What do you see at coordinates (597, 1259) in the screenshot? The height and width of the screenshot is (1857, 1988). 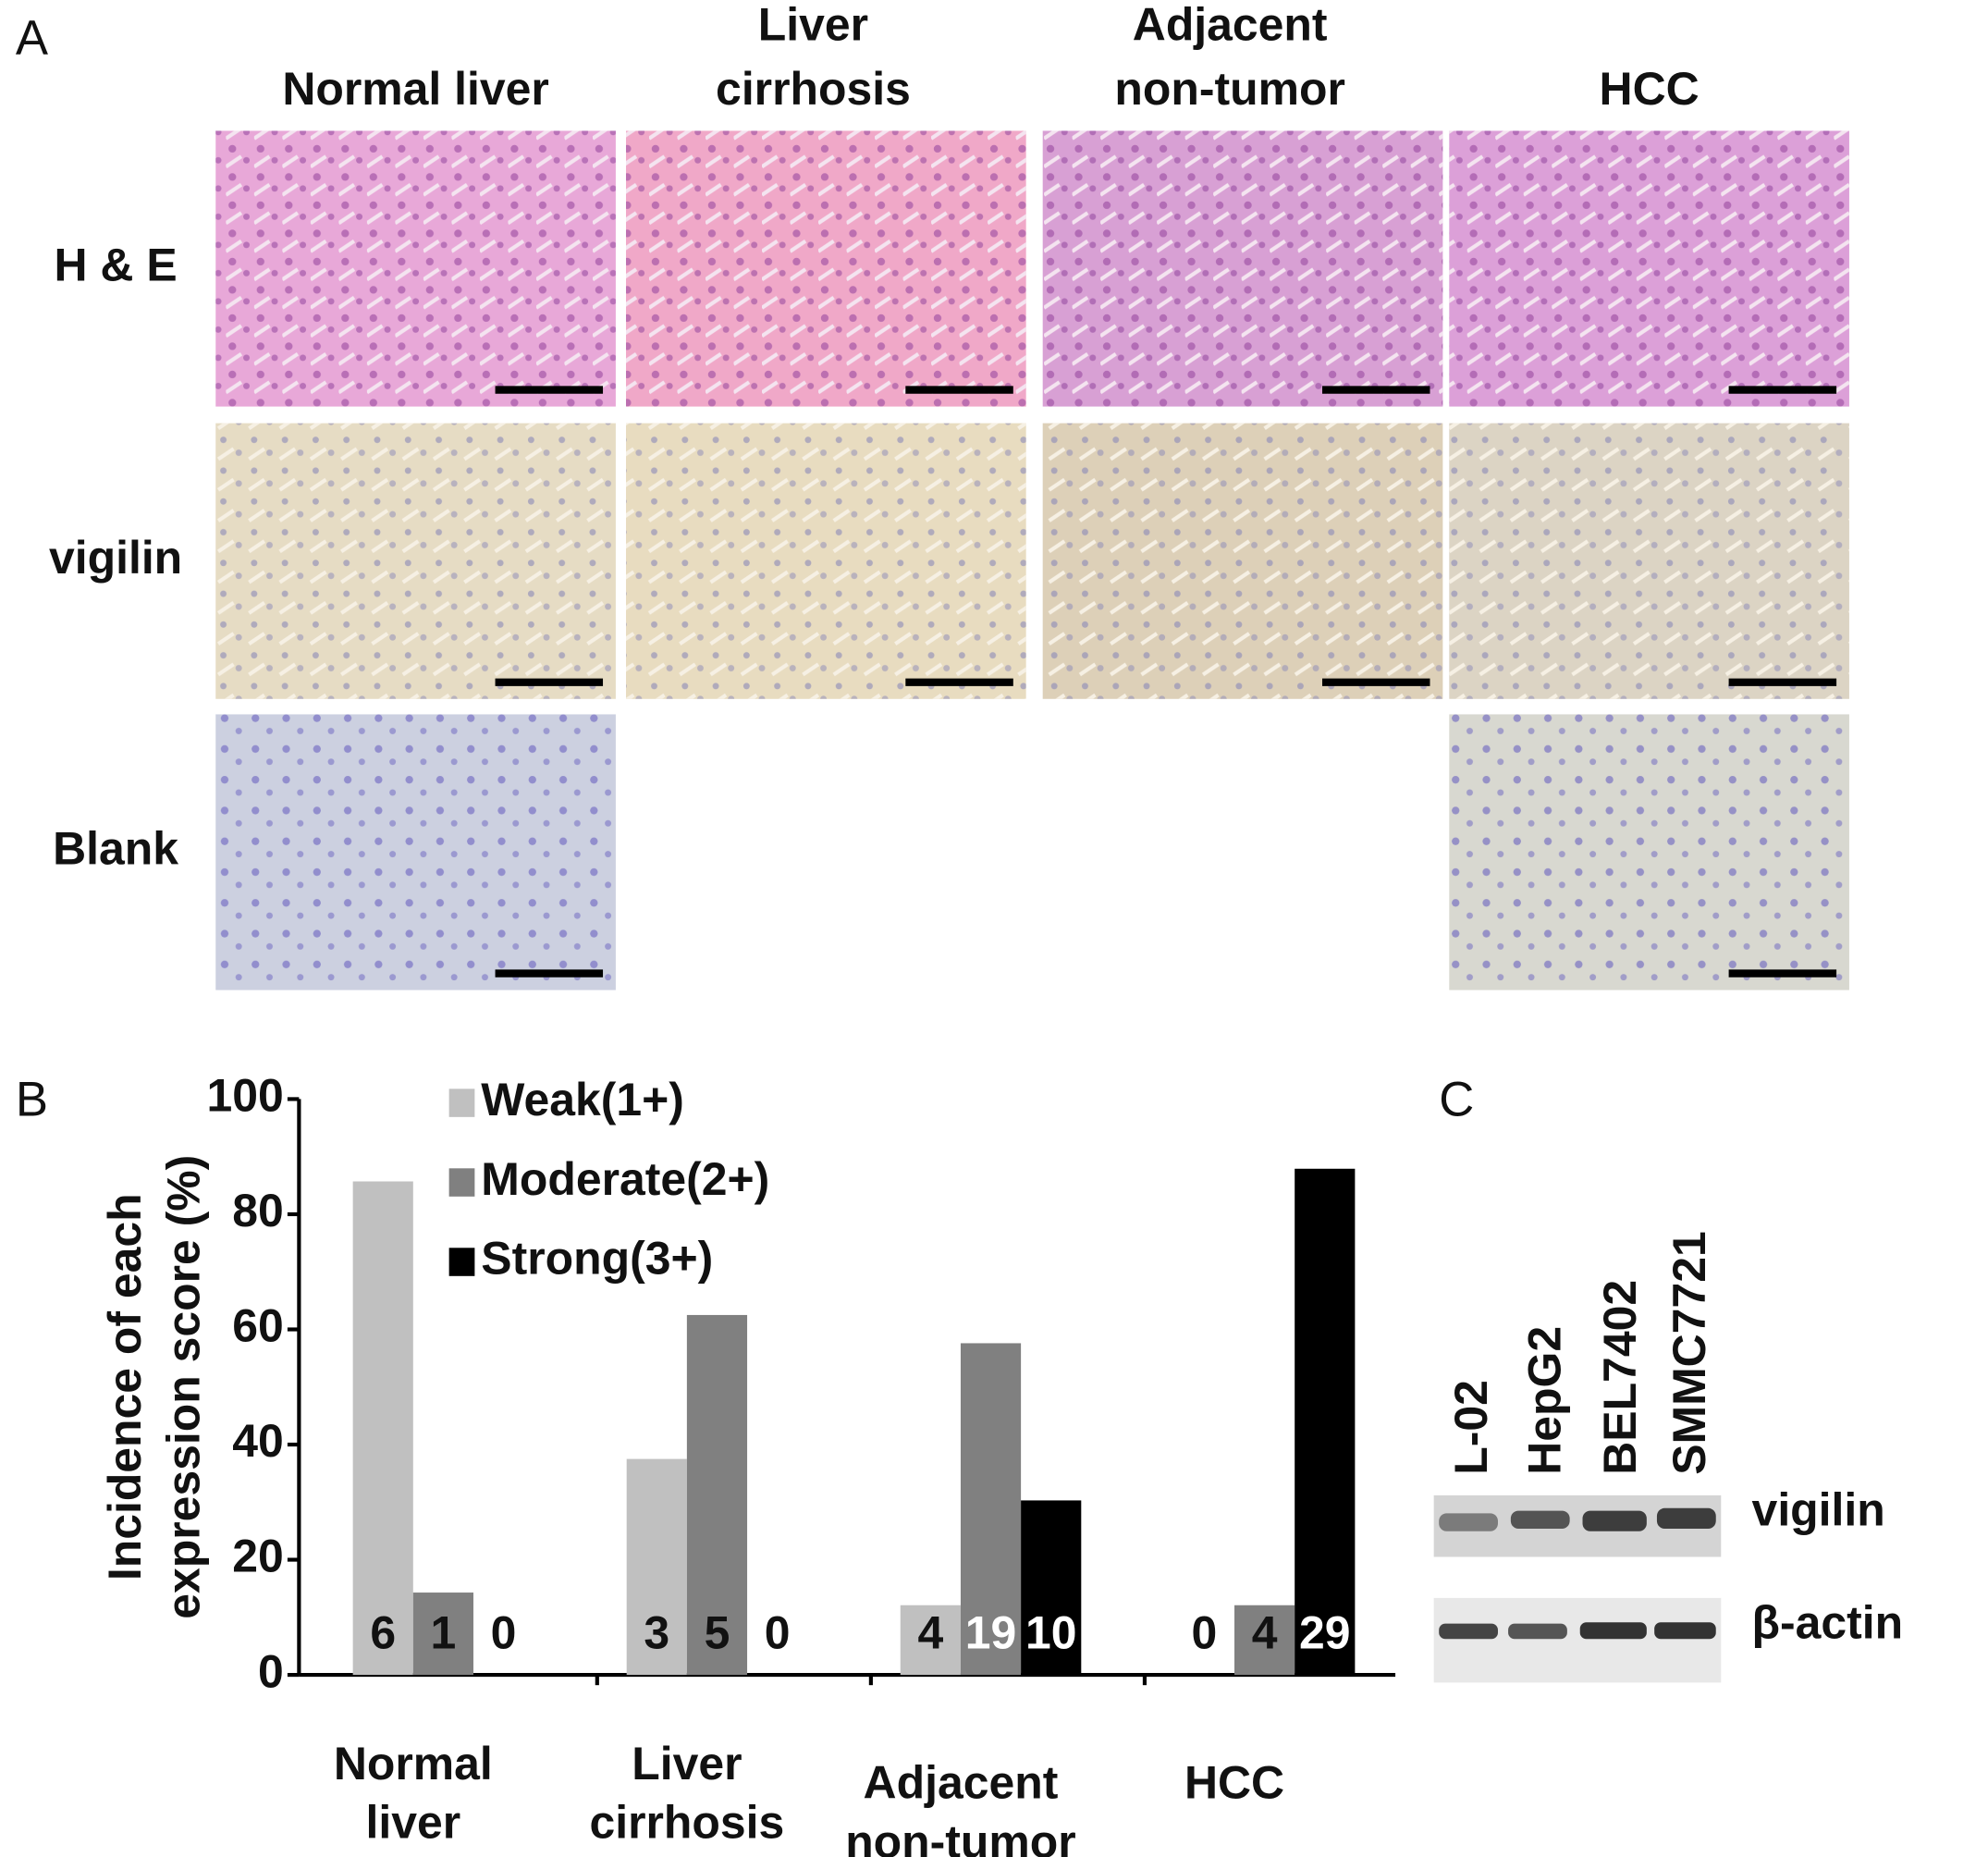 I see `legend-label: Strong(3+)` at bounding box center [597, 1259].